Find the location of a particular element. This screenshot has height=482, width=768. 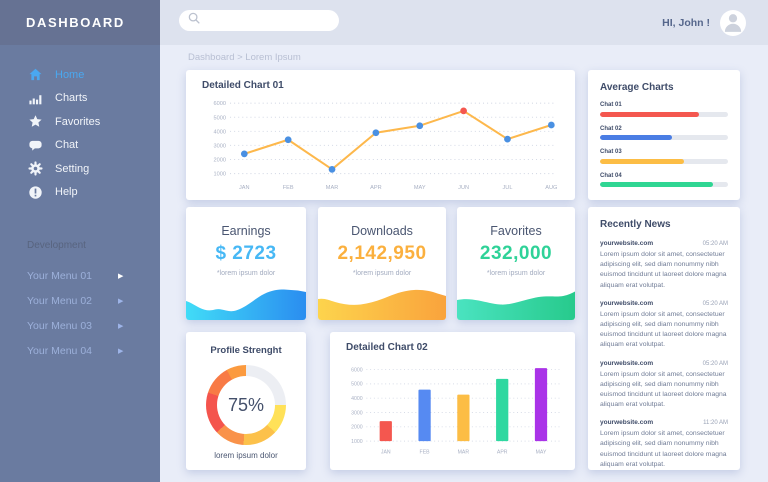

sidebar-menu: Home Charts Favorites Chat Setting Help is located at coordinates (80, 124).